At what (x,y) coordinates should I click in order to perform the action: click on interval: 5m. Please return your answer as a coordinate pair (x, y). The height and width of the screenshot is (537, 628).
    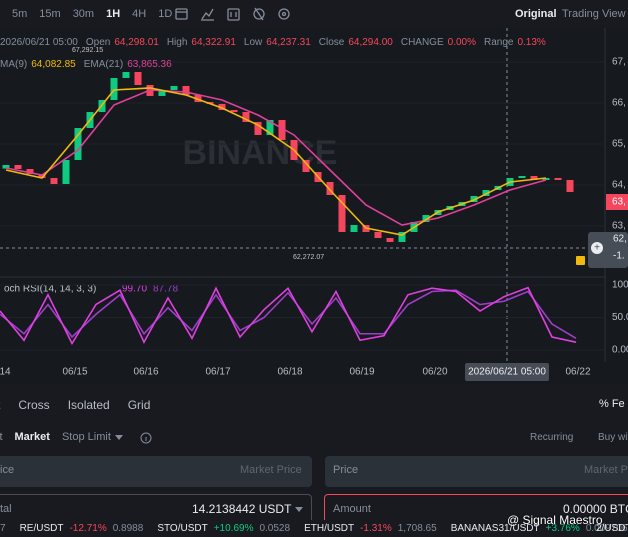
    Looking at the image, I should click on (20, 14).